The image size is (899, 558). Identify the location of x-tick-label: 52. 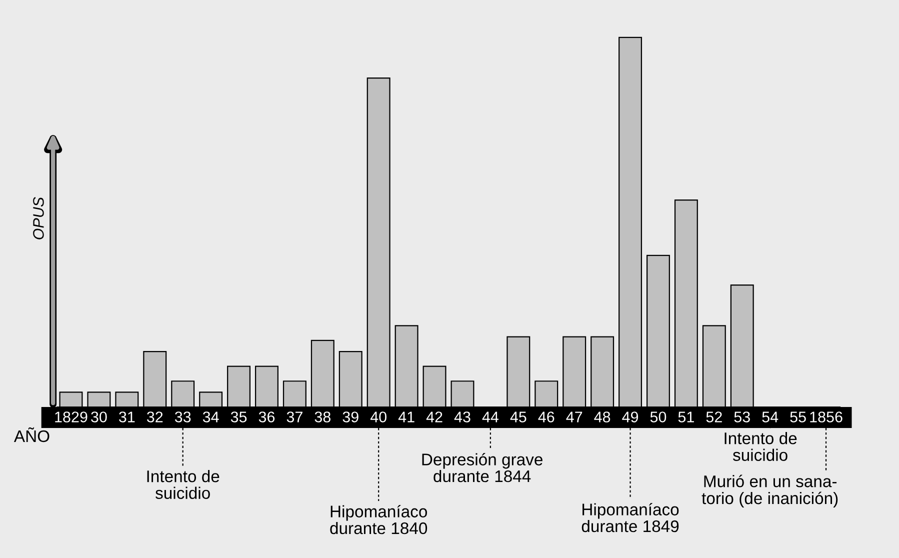
(714, 417).